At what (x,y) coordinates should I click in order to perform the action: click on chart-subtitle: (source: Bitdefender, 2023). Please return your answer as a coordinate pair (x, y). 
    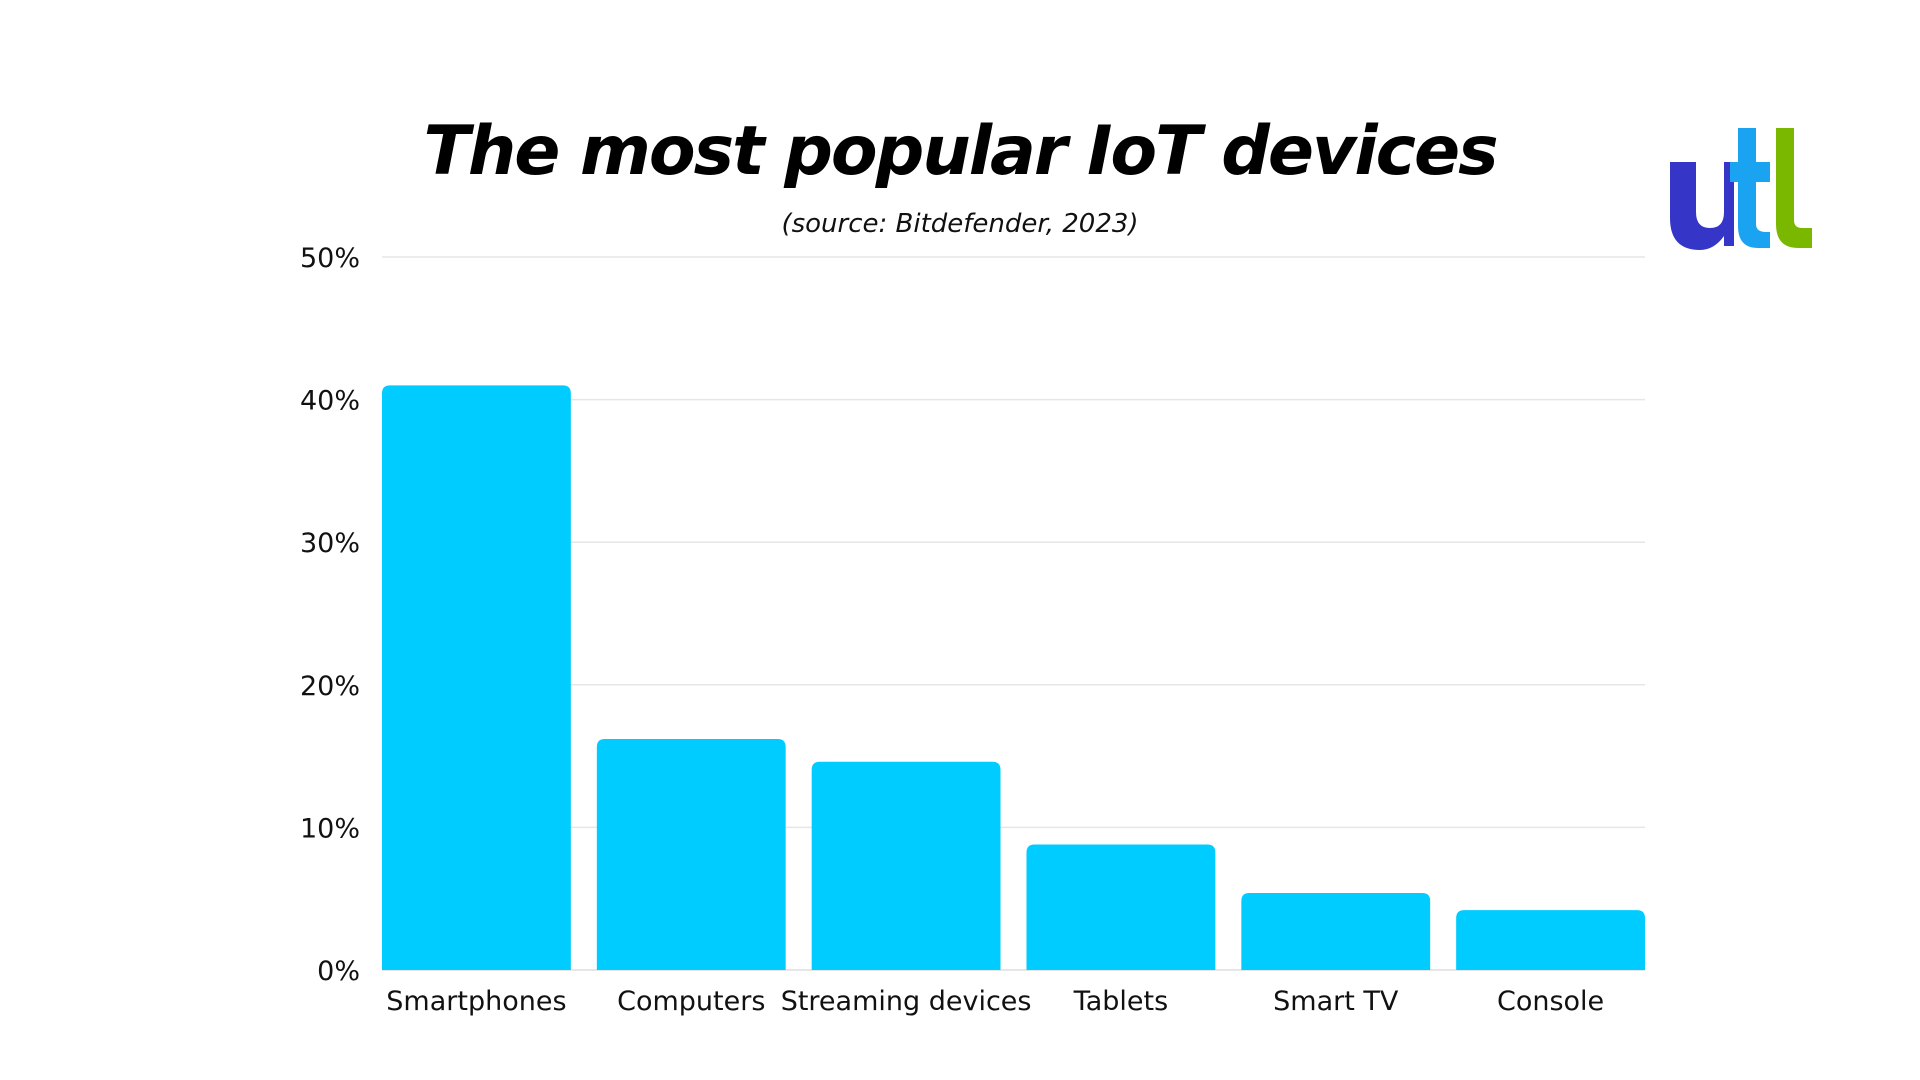
    Looking at the image, I should click on (960, 224).